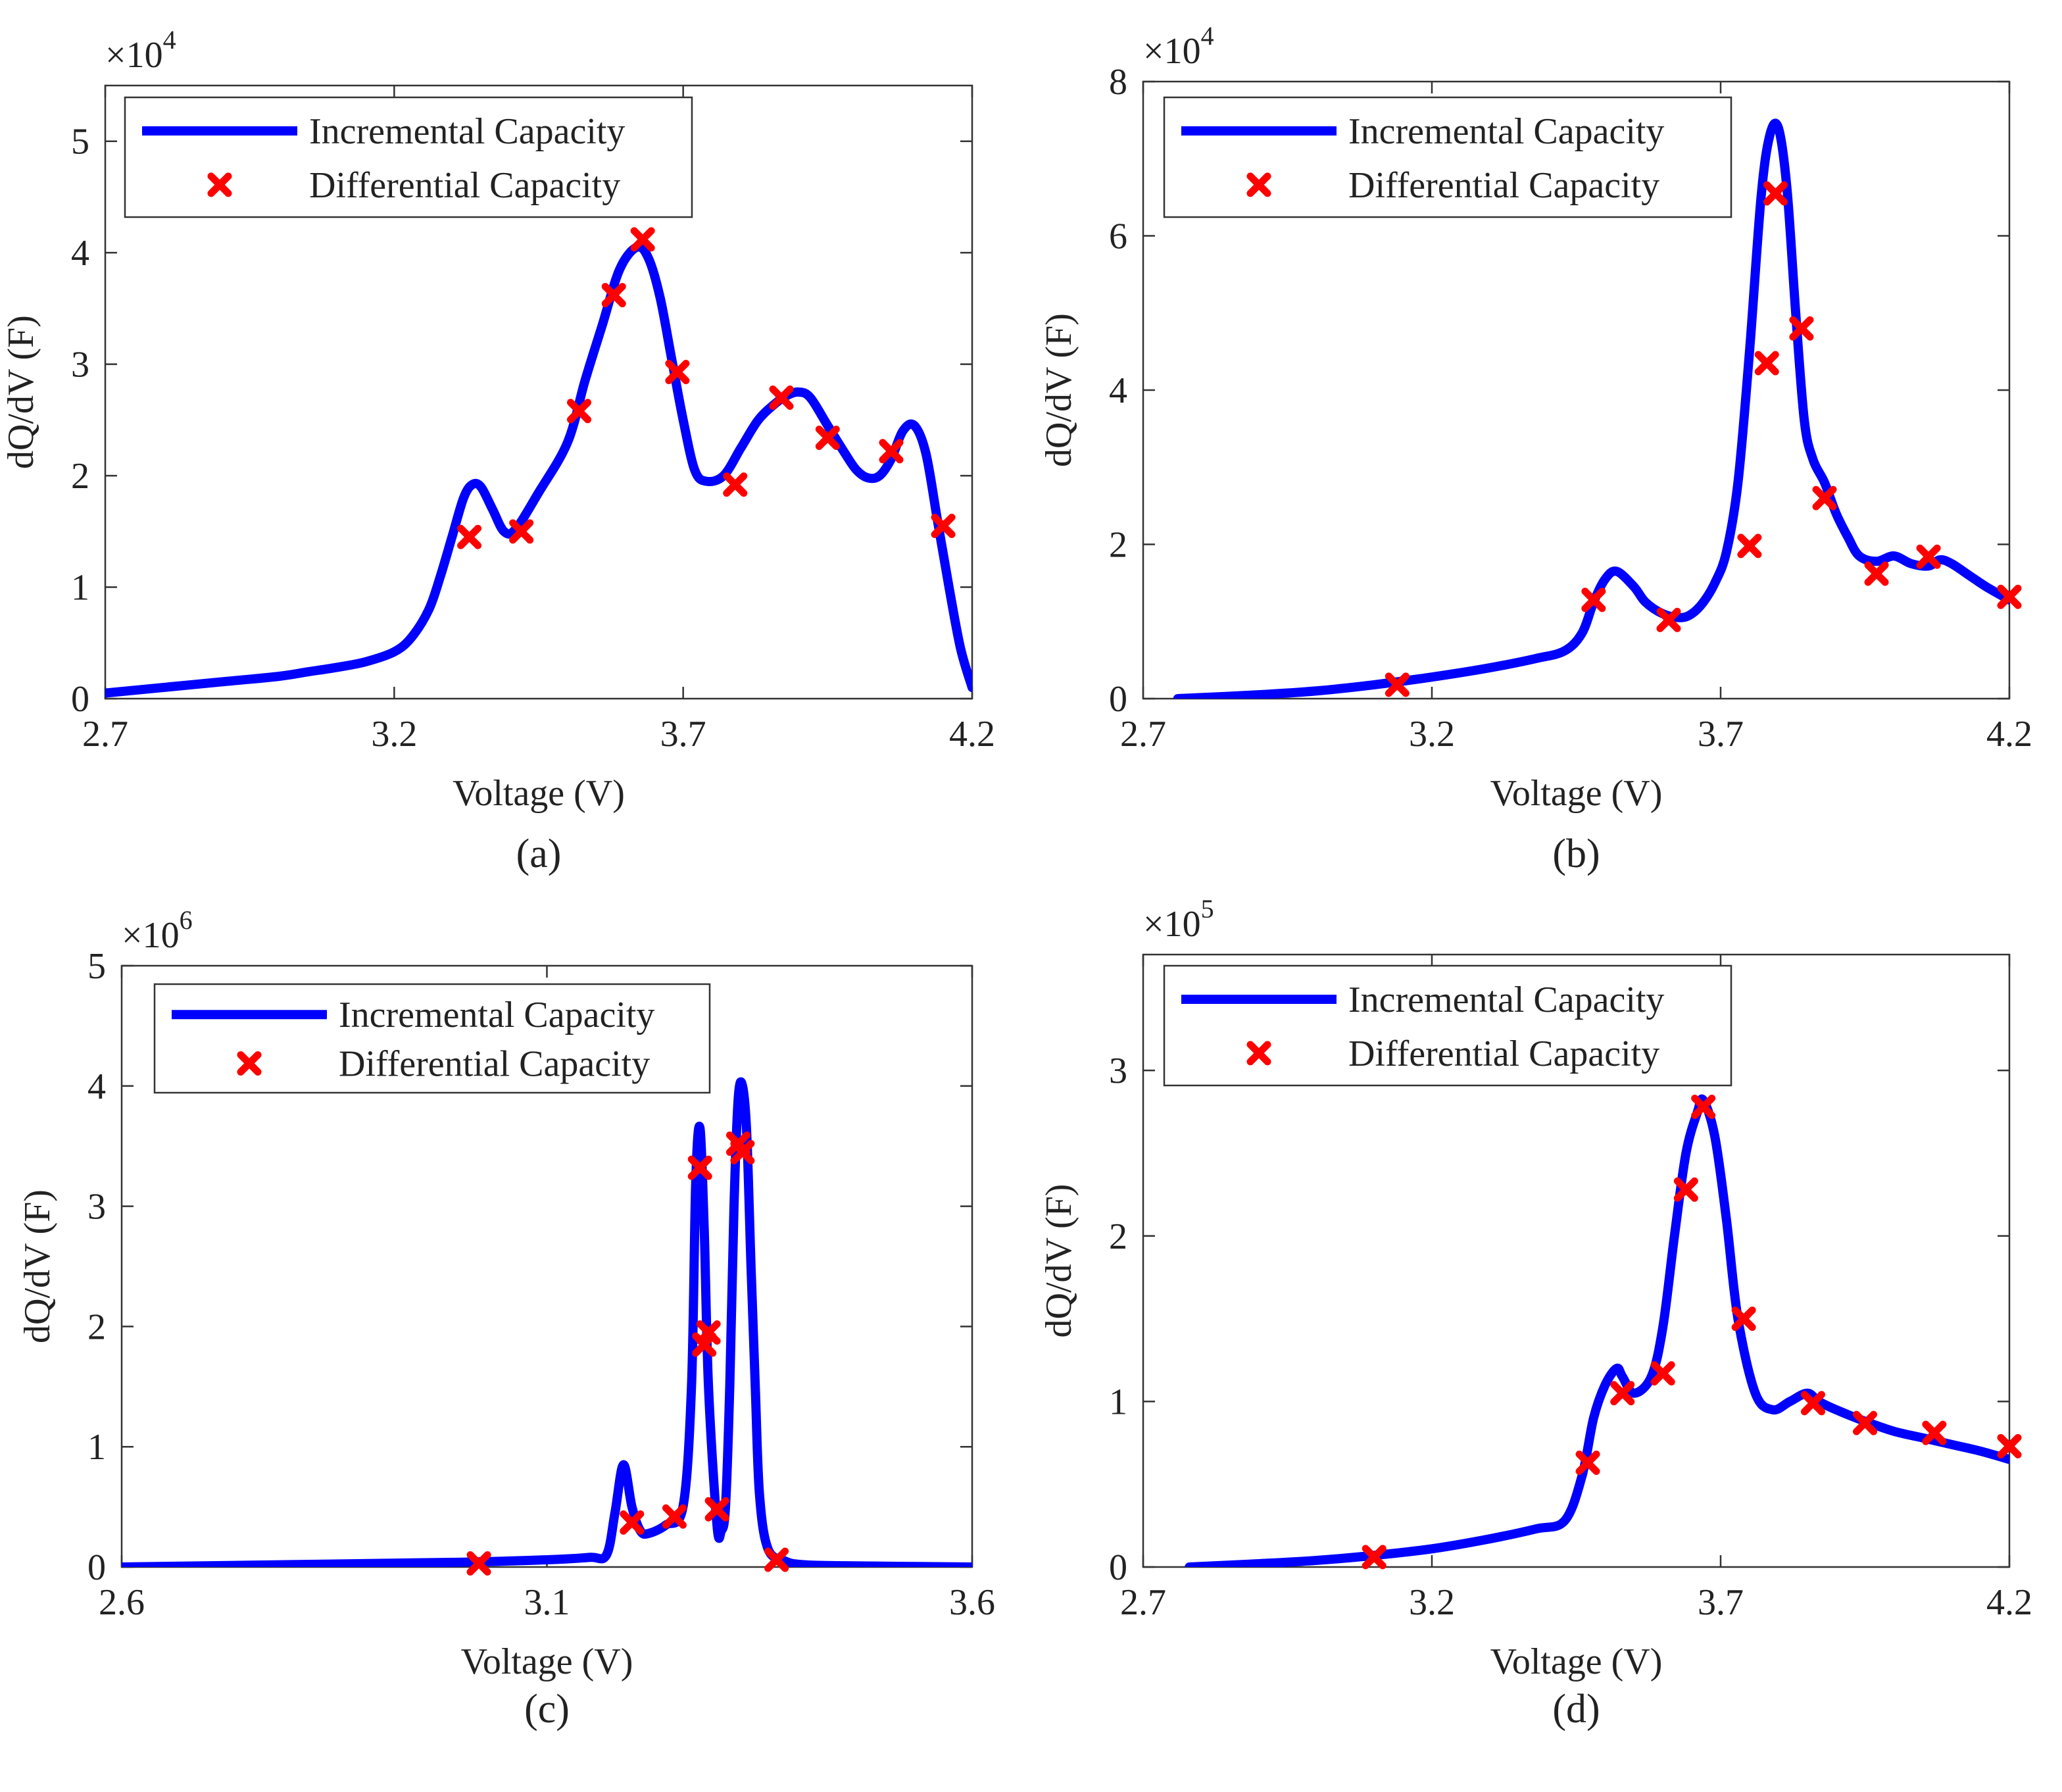 The width and height of the screenshot is (2062, 1792). I want to click on panel-label: (b), so click(1576, 854).